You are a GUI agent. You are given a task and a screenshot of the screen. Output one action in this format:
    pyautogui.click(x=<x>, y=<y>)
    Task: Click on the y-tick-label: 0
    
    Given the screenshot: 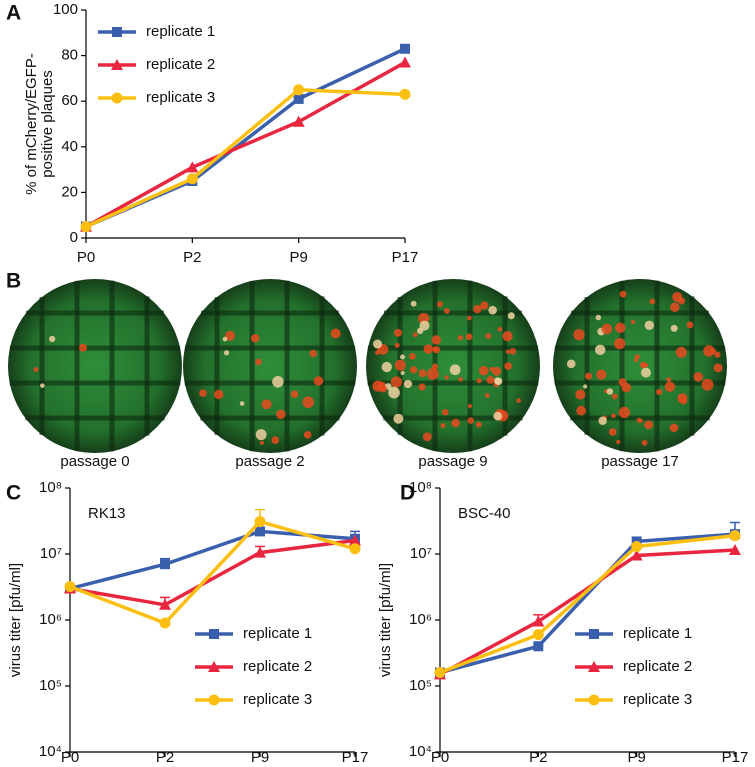 What is the action you would take?
    pyautogui.click(x=74, y=237)
    